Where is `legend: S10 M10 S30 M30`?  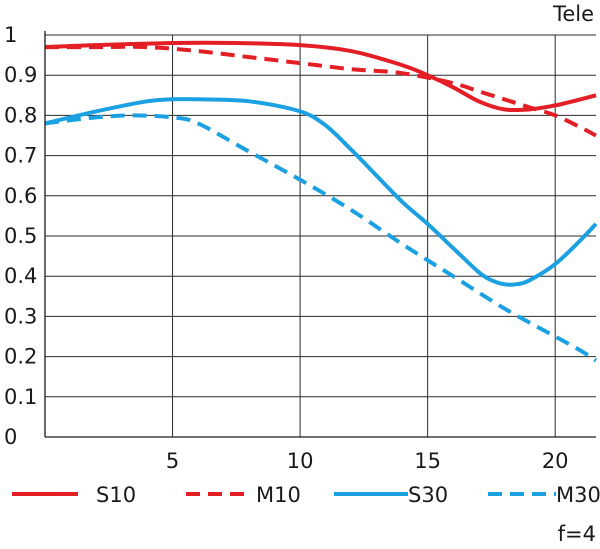 legend: S10 M10 S30 M30 is located at coordinates (306, 495).